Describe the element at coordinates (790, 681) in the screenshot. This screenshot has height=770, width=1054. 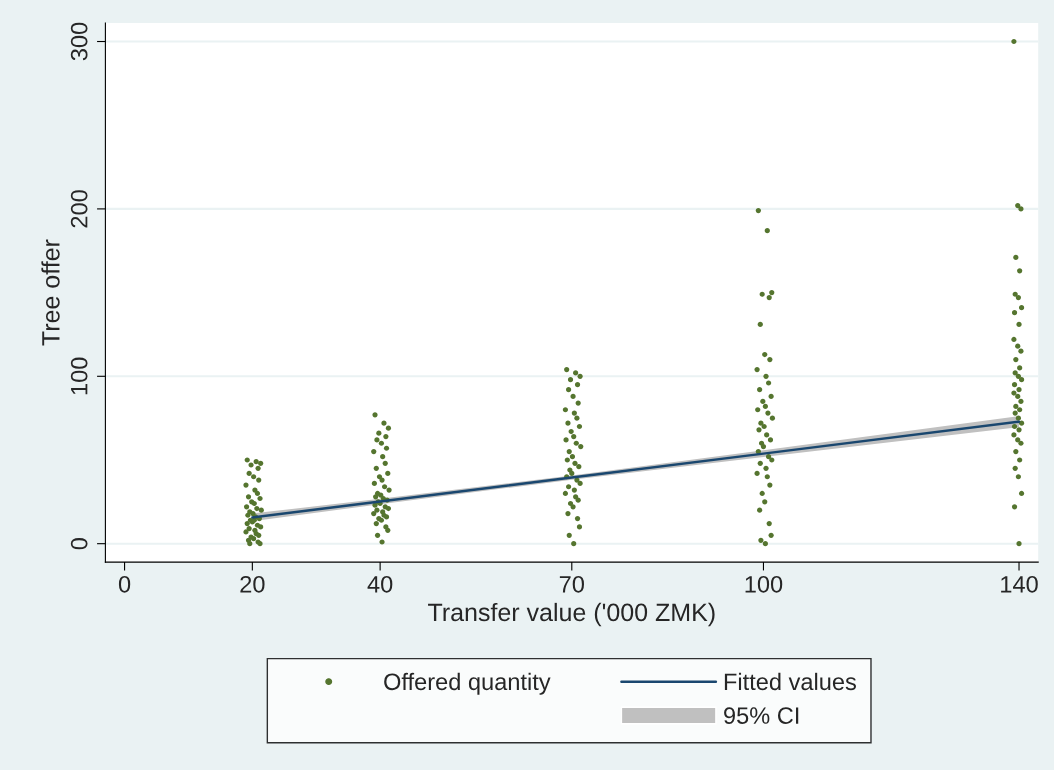
I see `legend-label: Fitted values` at that location.